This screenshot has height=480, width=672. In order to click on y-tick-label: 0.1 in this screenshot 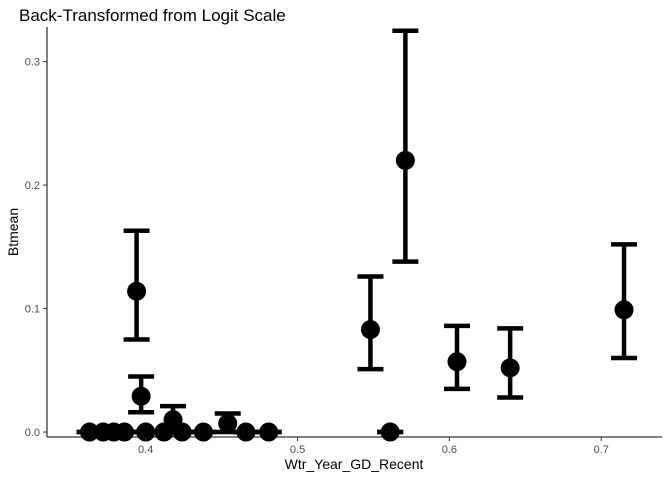, I will do `click(32, 310)`.